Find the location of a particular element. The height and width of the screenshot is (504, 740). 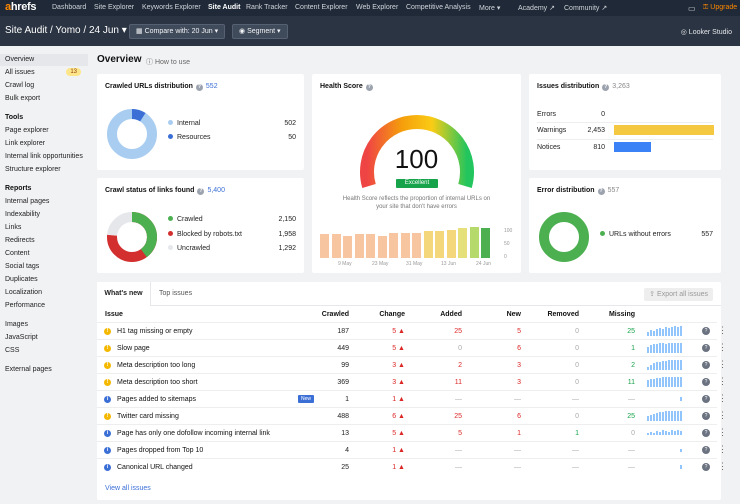

sidebar-item-images: Images is located at coordinates (16, 324).